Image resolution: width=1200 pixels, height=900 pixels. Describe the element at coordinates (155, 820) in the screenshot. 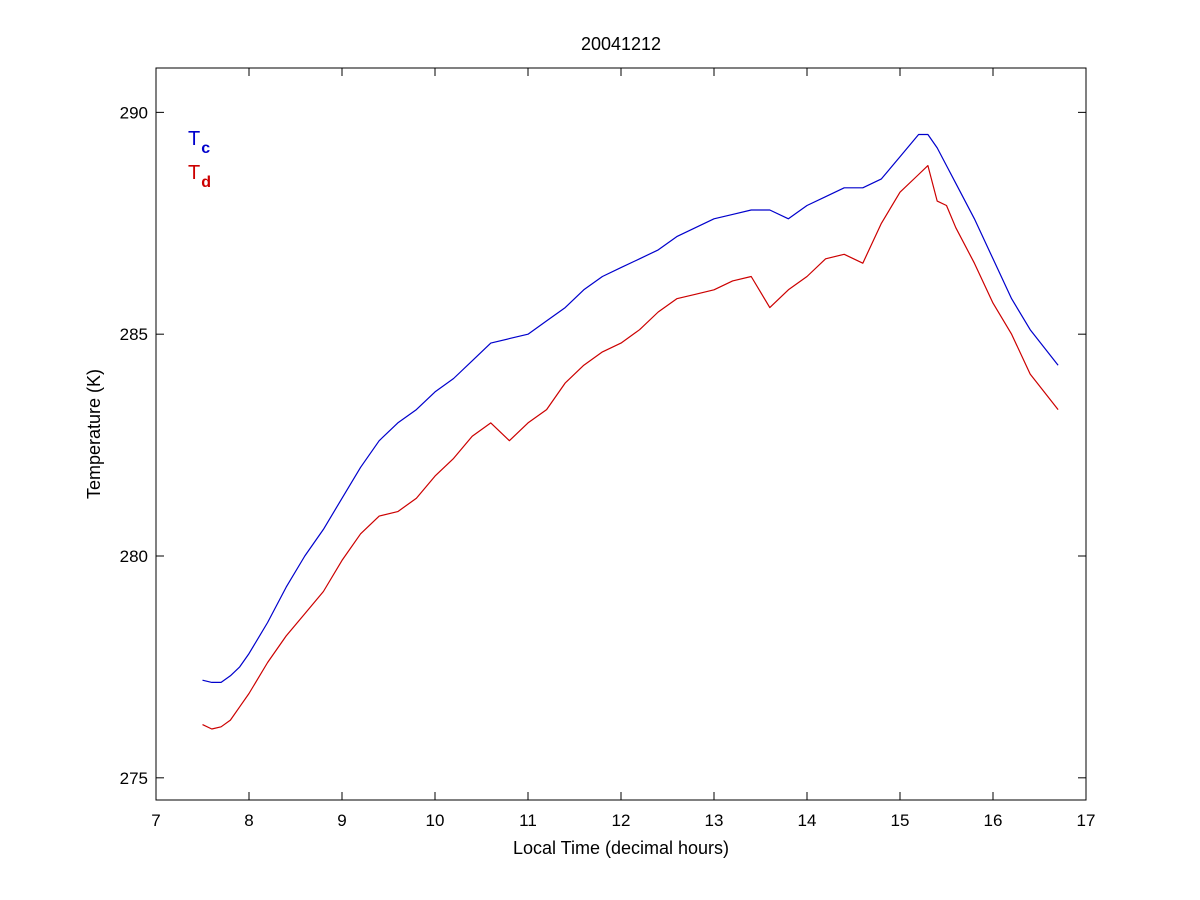

I see `x-tick-label: 7` at that location.